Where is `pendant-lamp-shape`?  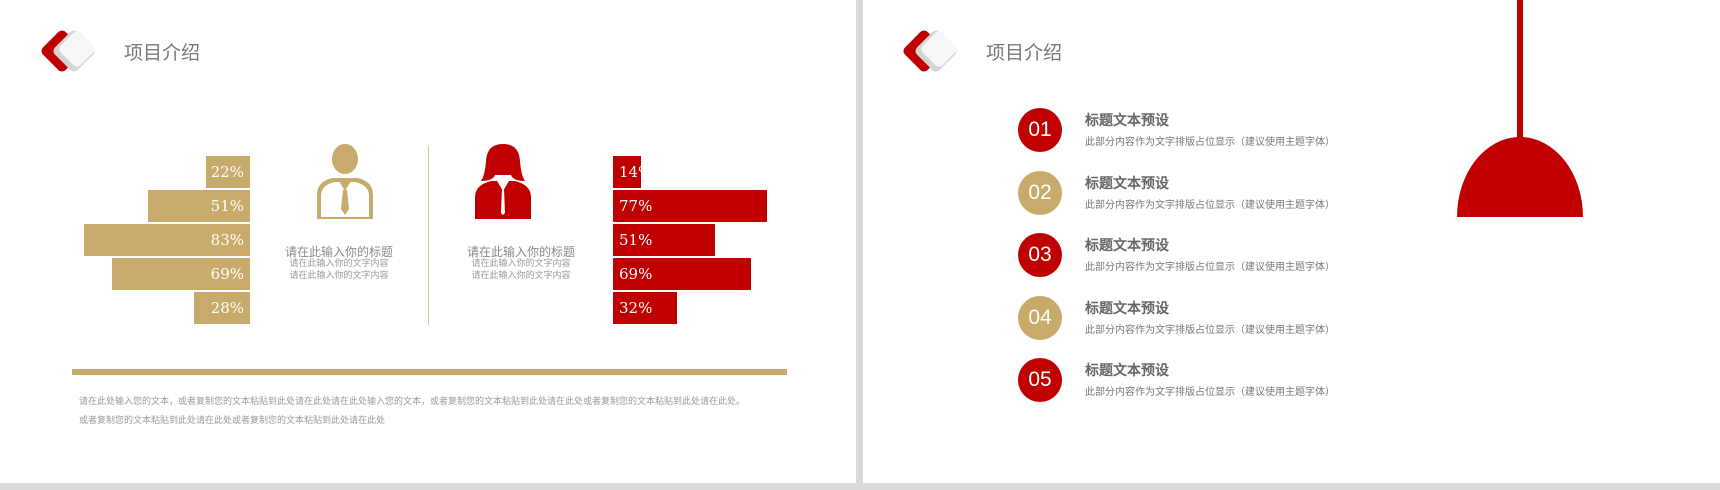
pendant-lamp-shape is located at coordinates (1520, 108).